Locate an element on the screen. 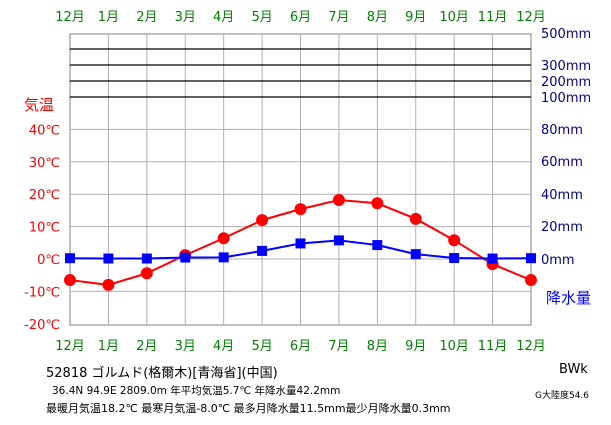  precipitation-tick-label: 0mm is located at coordinates (558, 260).